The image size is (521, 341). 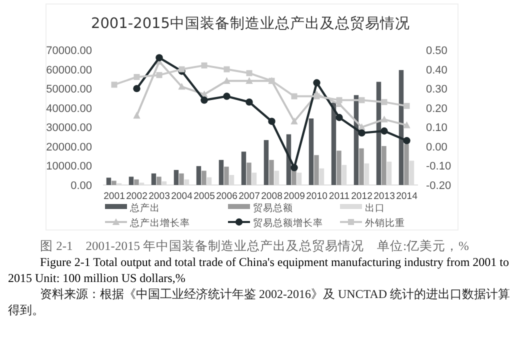 What do you see at coordinates (439, 186) in the screenshot?
I see `y2-tick-label: -0.20` at bounding box center [439, 186].